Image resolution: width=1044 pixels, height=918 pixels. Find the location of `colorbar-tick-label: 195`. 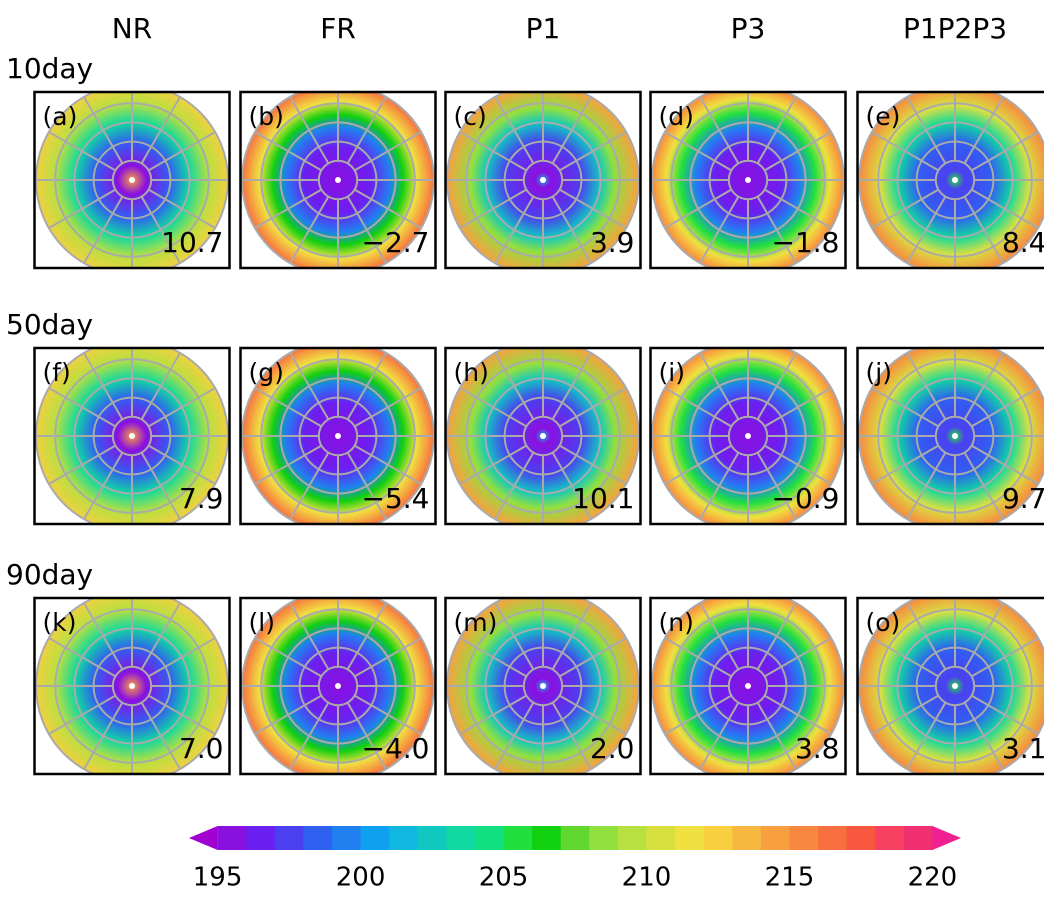

colorbar-tick-label: 195 is located at coordinates (218, 878).